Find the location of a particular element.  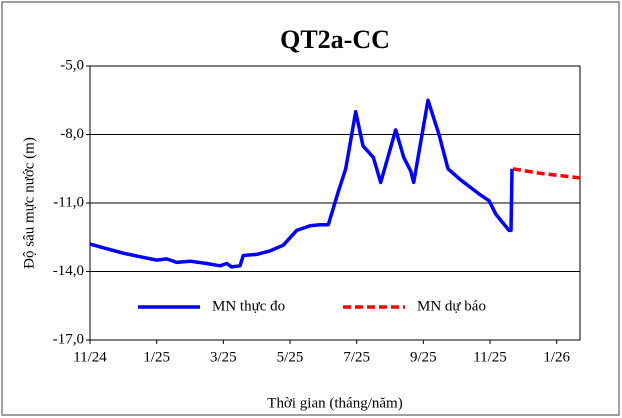

x-tick-label: 5/25 is located at coordinates (290, 357).